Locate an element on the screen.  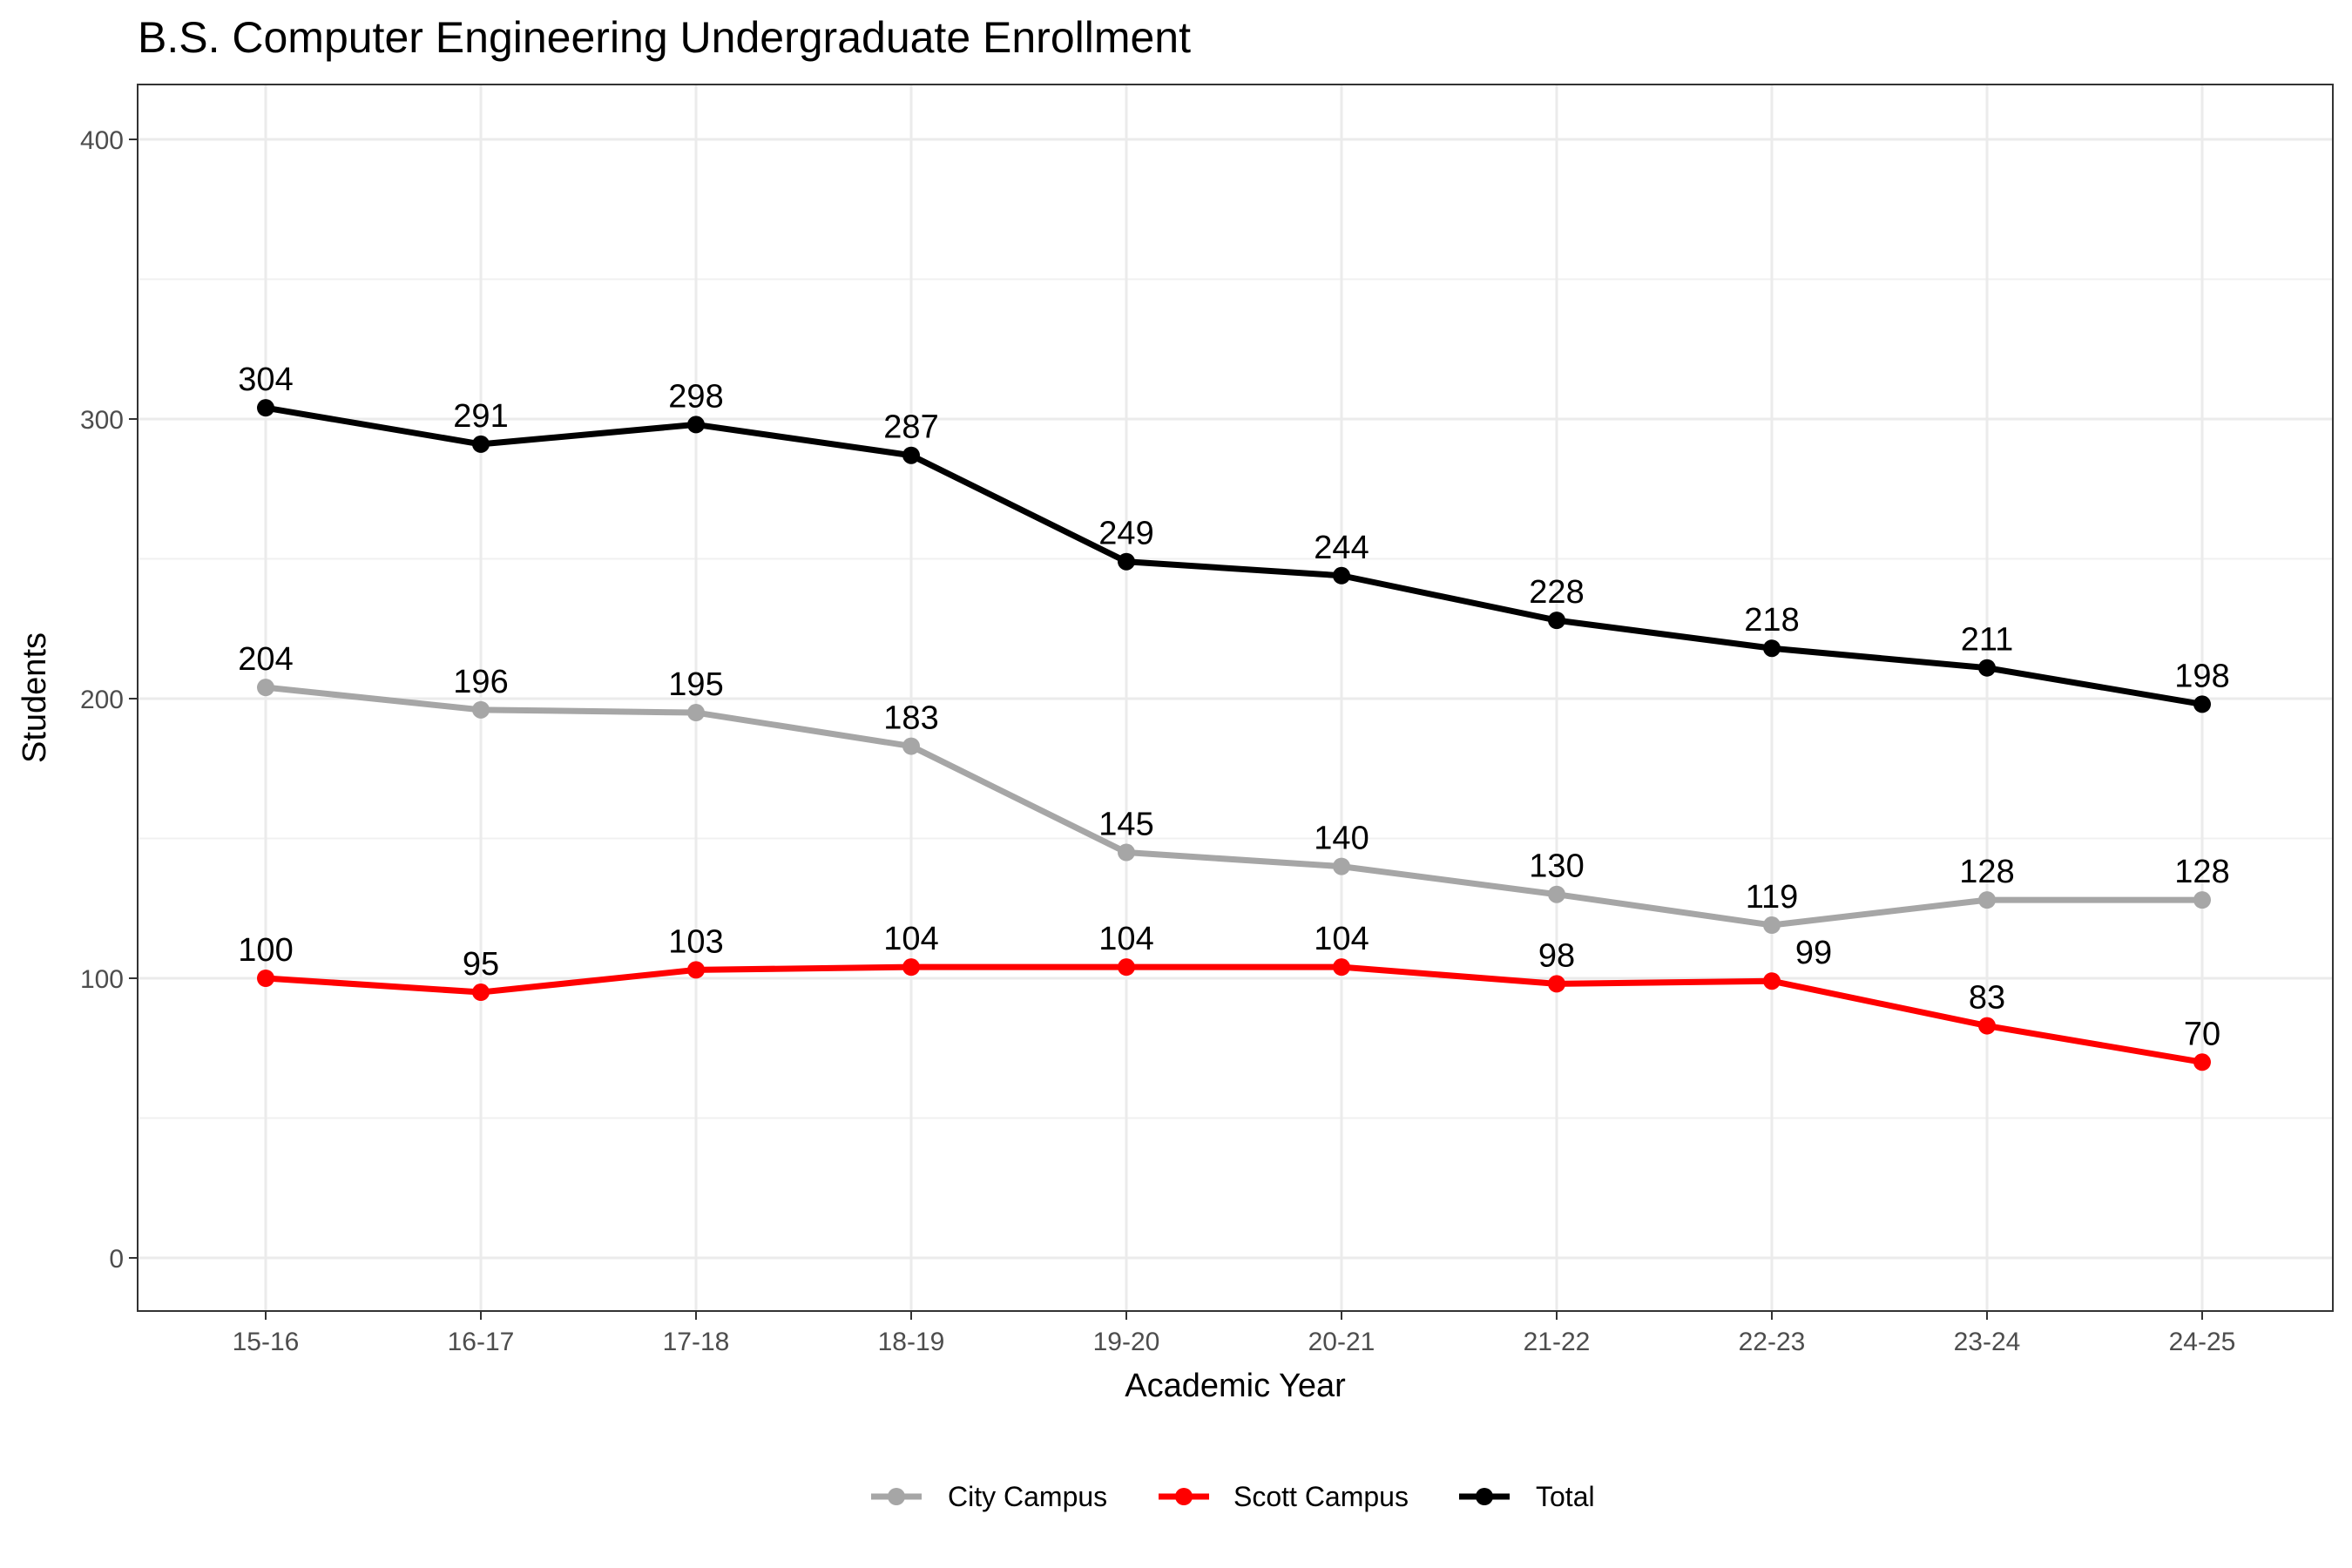
data-label: 211 is located at coordinates (1988, 640).